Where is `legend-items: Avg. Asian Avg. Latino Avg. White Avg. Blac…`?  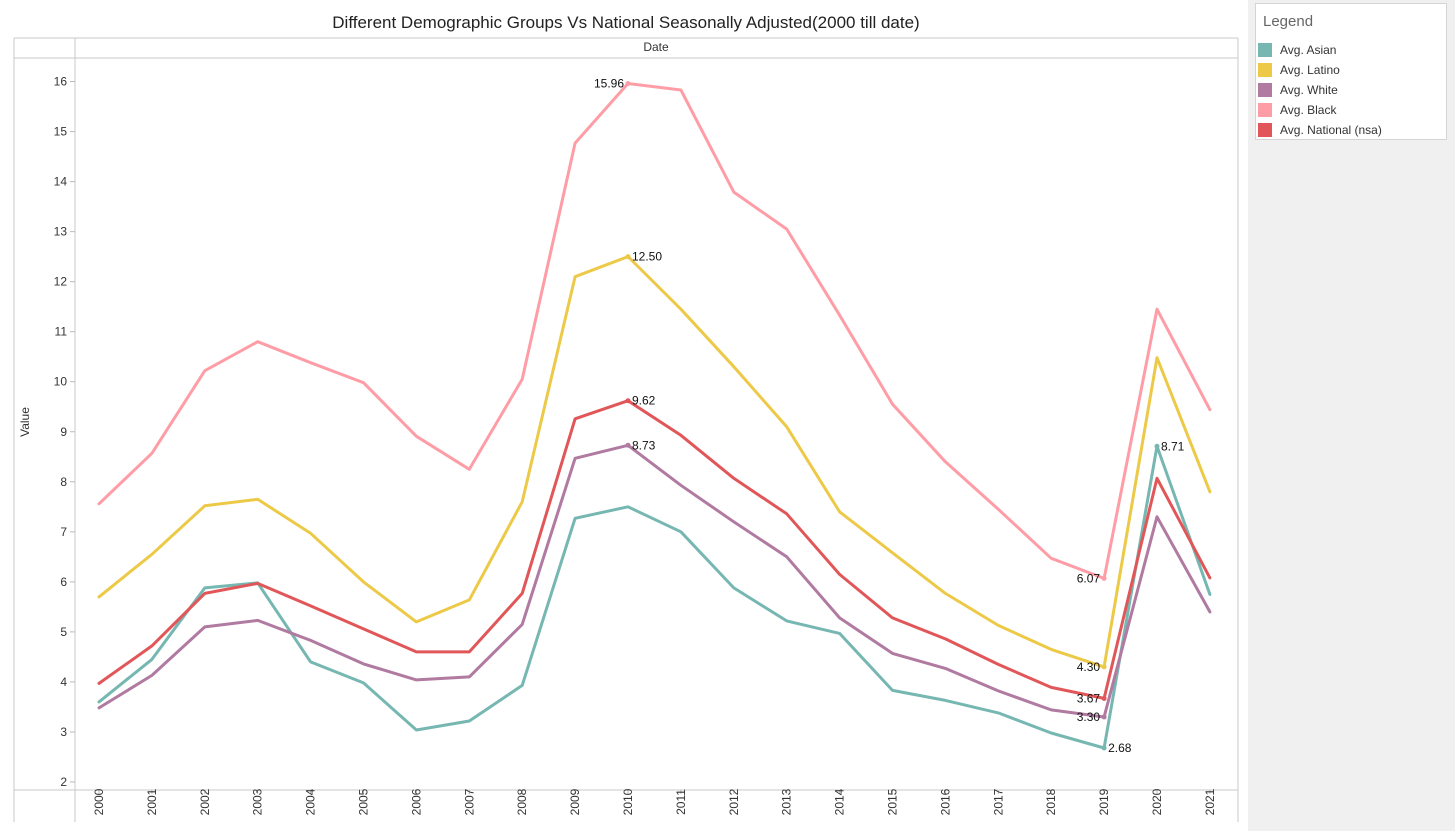 legend-items: Avg. Asian Avg. Latino Avg. White Avg. Blac… is located at coordinates (1320, 90).